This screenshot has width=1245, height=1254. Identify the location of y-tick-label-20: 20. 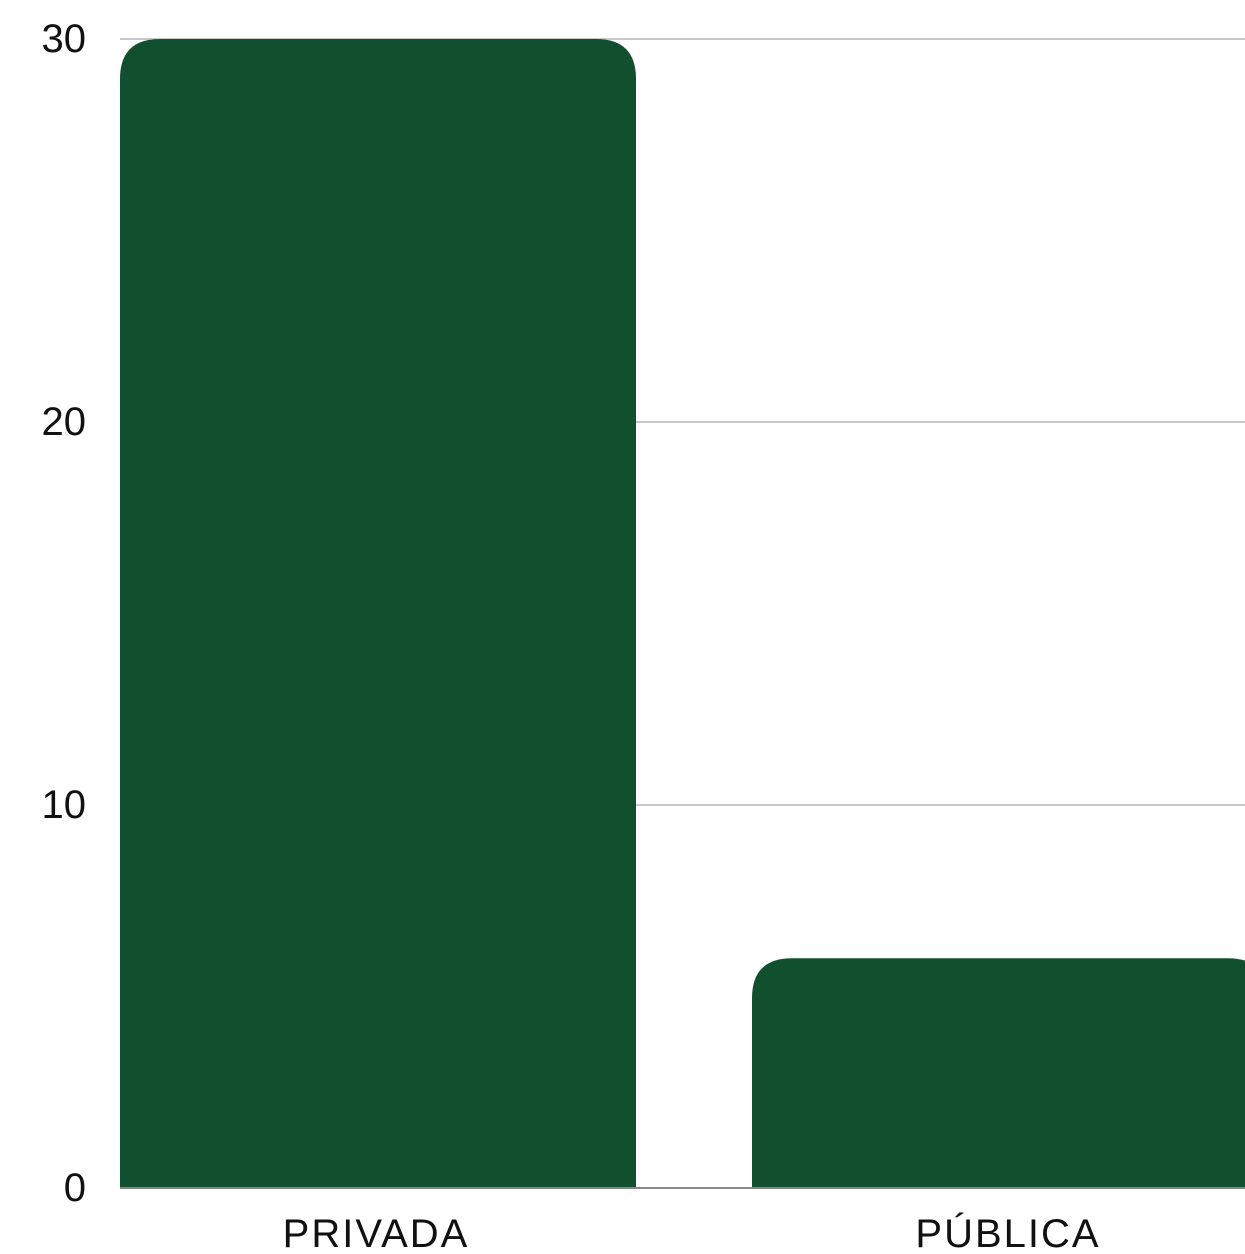
(64, 422).